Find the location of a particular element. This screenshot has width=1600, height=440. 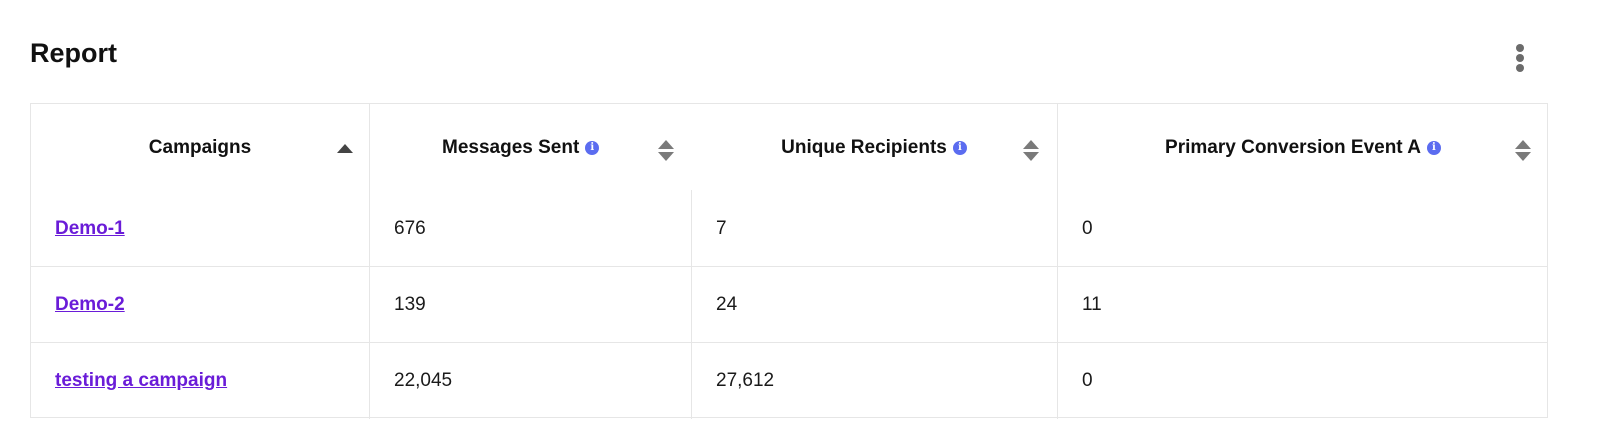

column-header-unique-recipients: Unique Recipients i is located at coordinates (874, 148).